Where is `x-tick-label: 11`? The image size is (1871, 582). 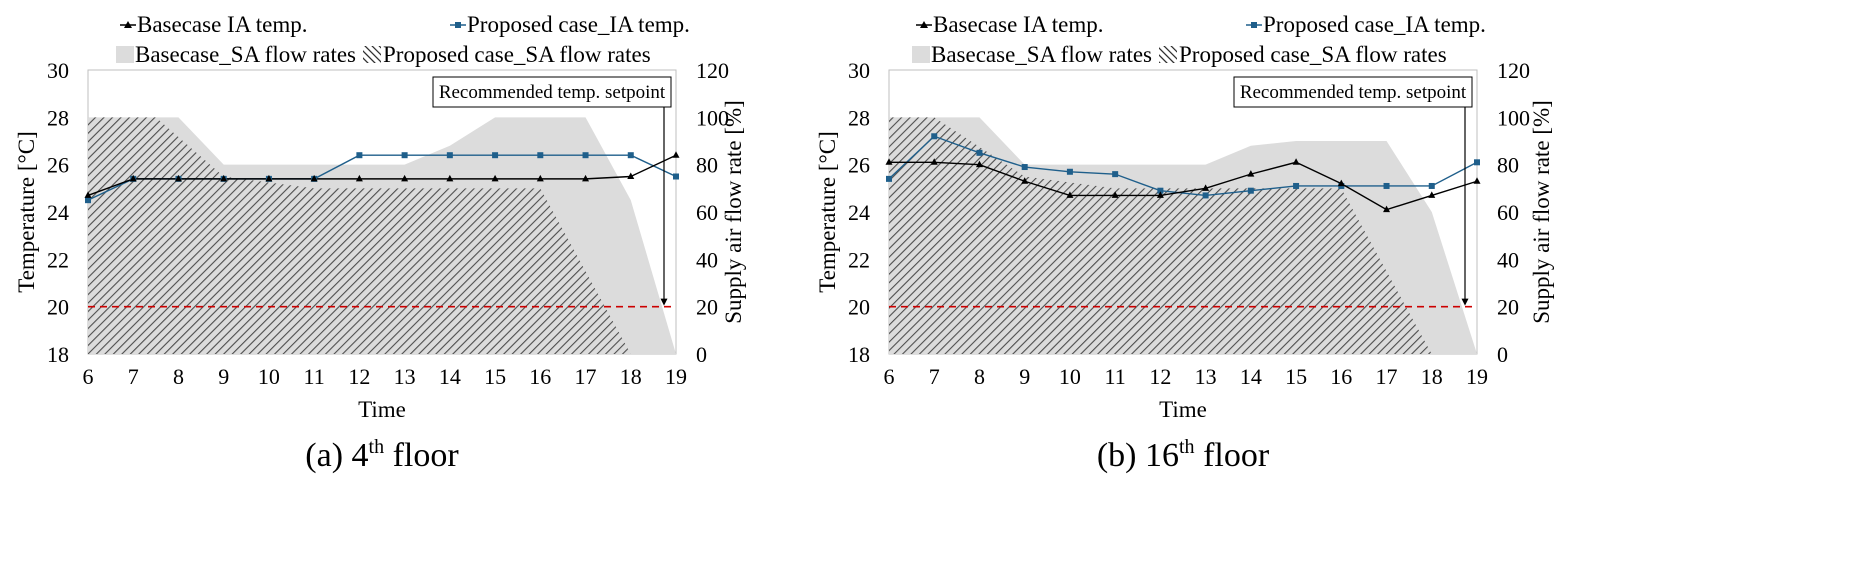
x-tick-label: 11 is located at coordinates (314, 376).